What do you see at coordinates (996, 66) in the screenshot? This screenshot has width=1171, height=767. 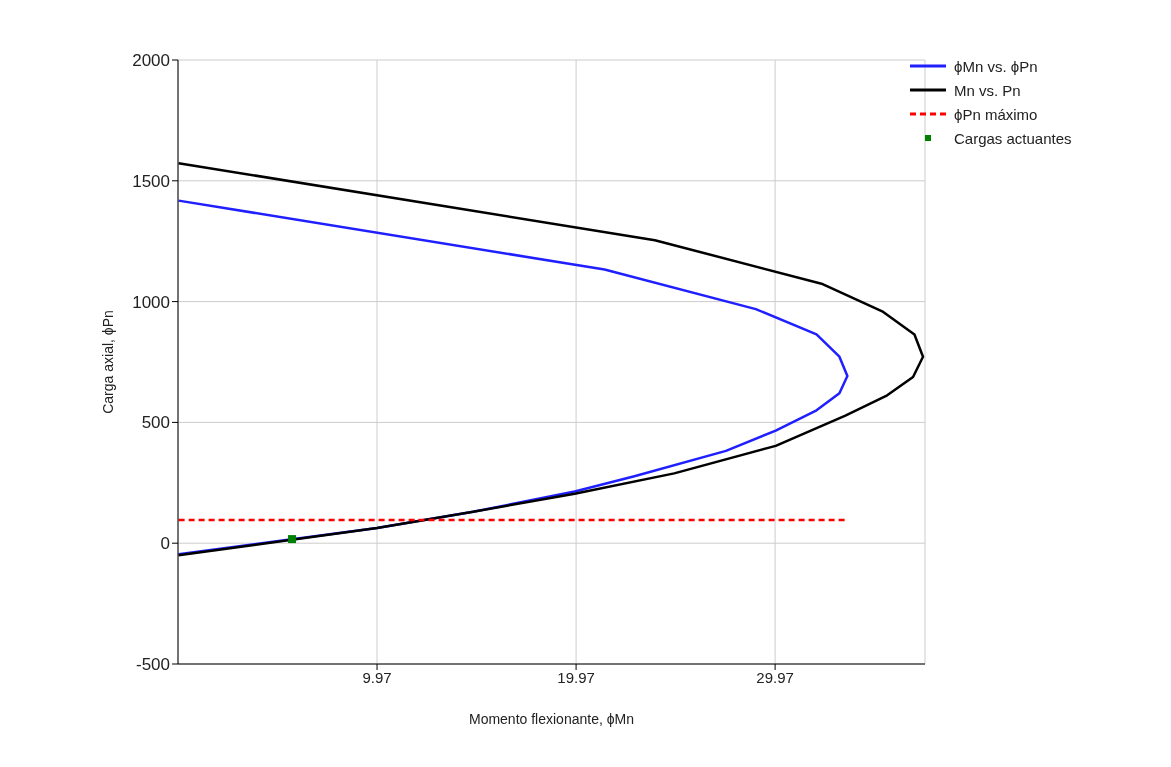 I see `legend-label: ϕMn vs. ϕPn` at bounding box center [996, 66].